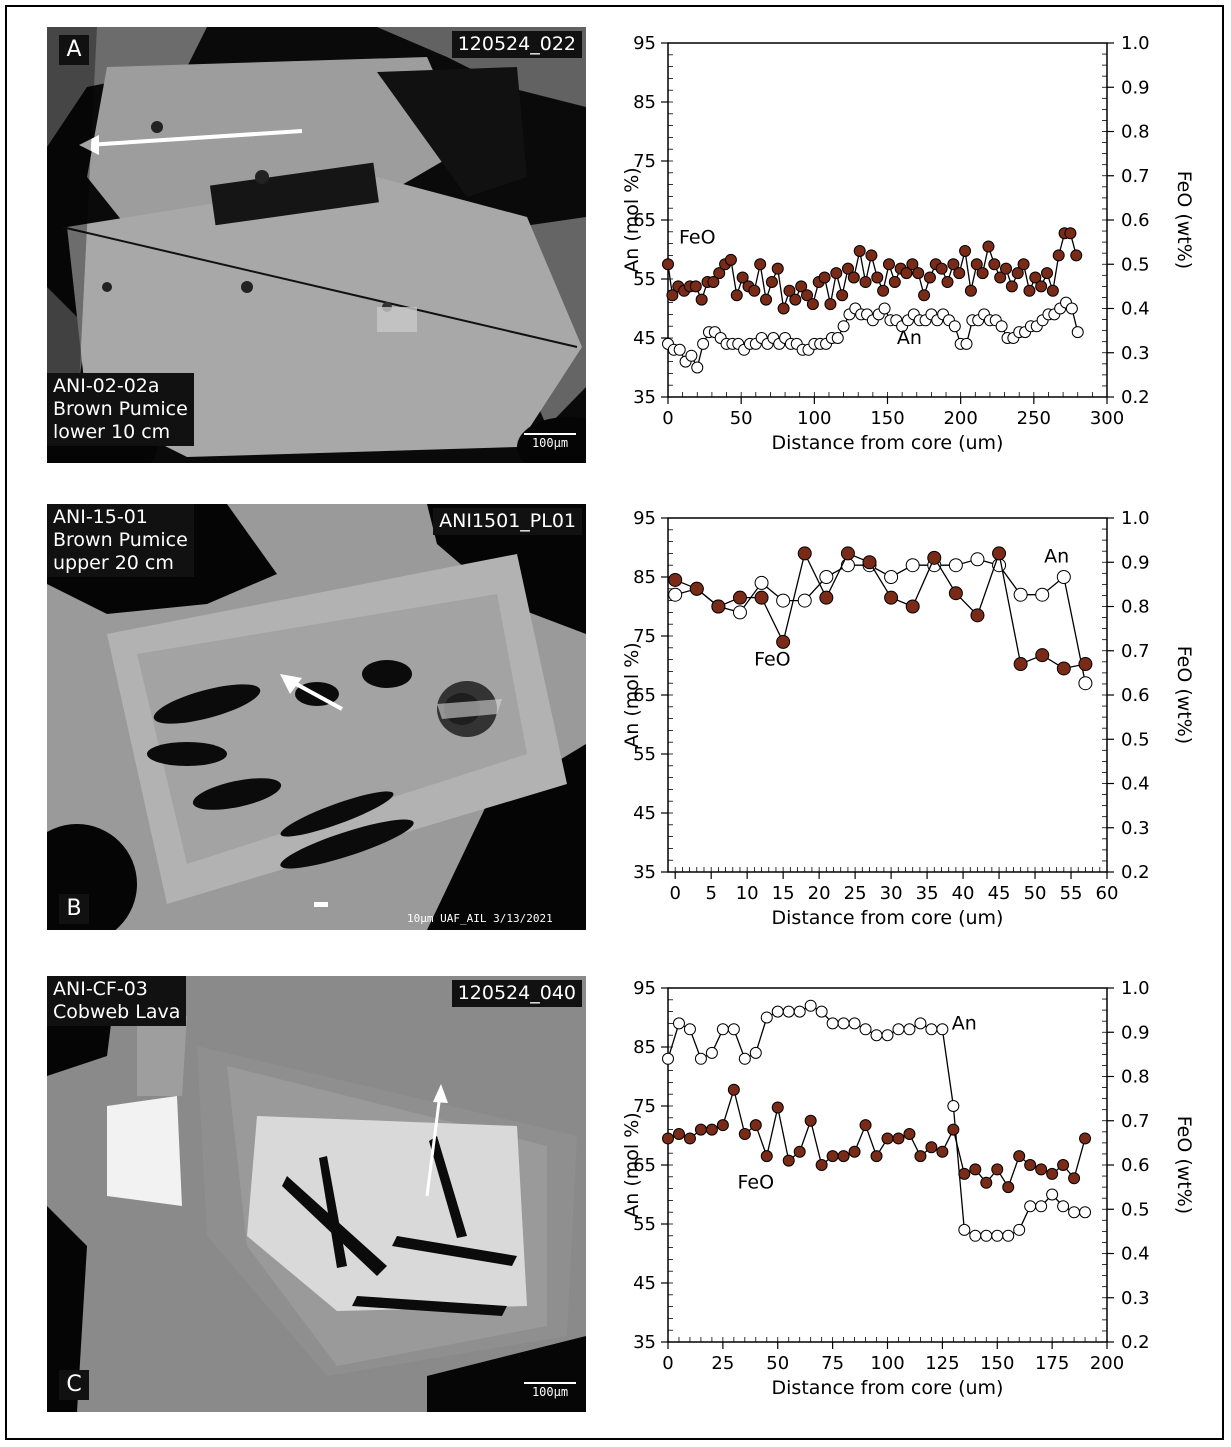 This screenshot has height=1447, width=1231. I want to click on x-tick-label: 30, so click(891, 893).